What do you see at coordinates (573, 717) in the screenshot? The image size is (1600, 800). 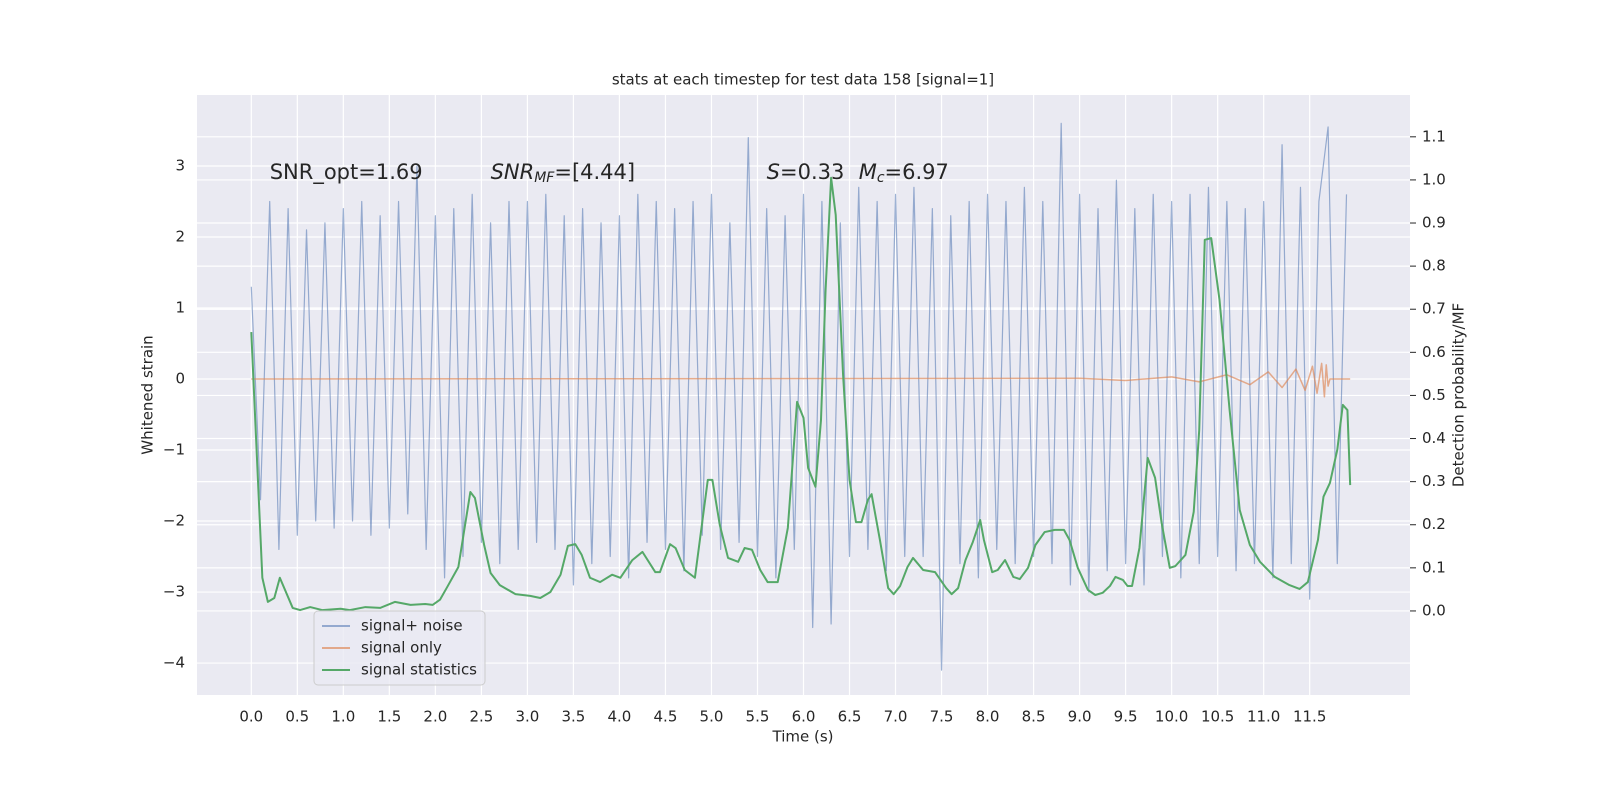 I see `x-tick-label: 3.5` at bounding box center [573, 717].